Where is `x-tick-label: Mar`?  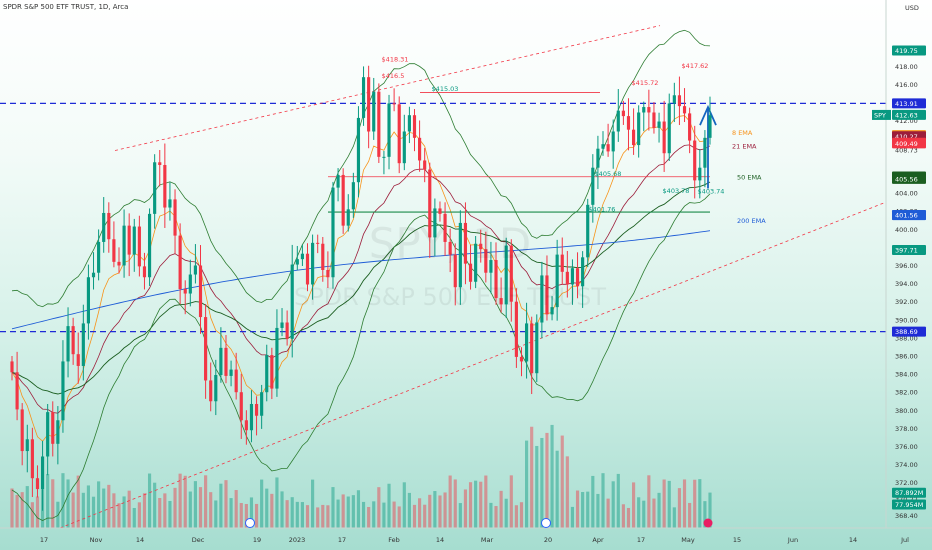
x-tick-label: Mar is located at coordinates (487, 540).